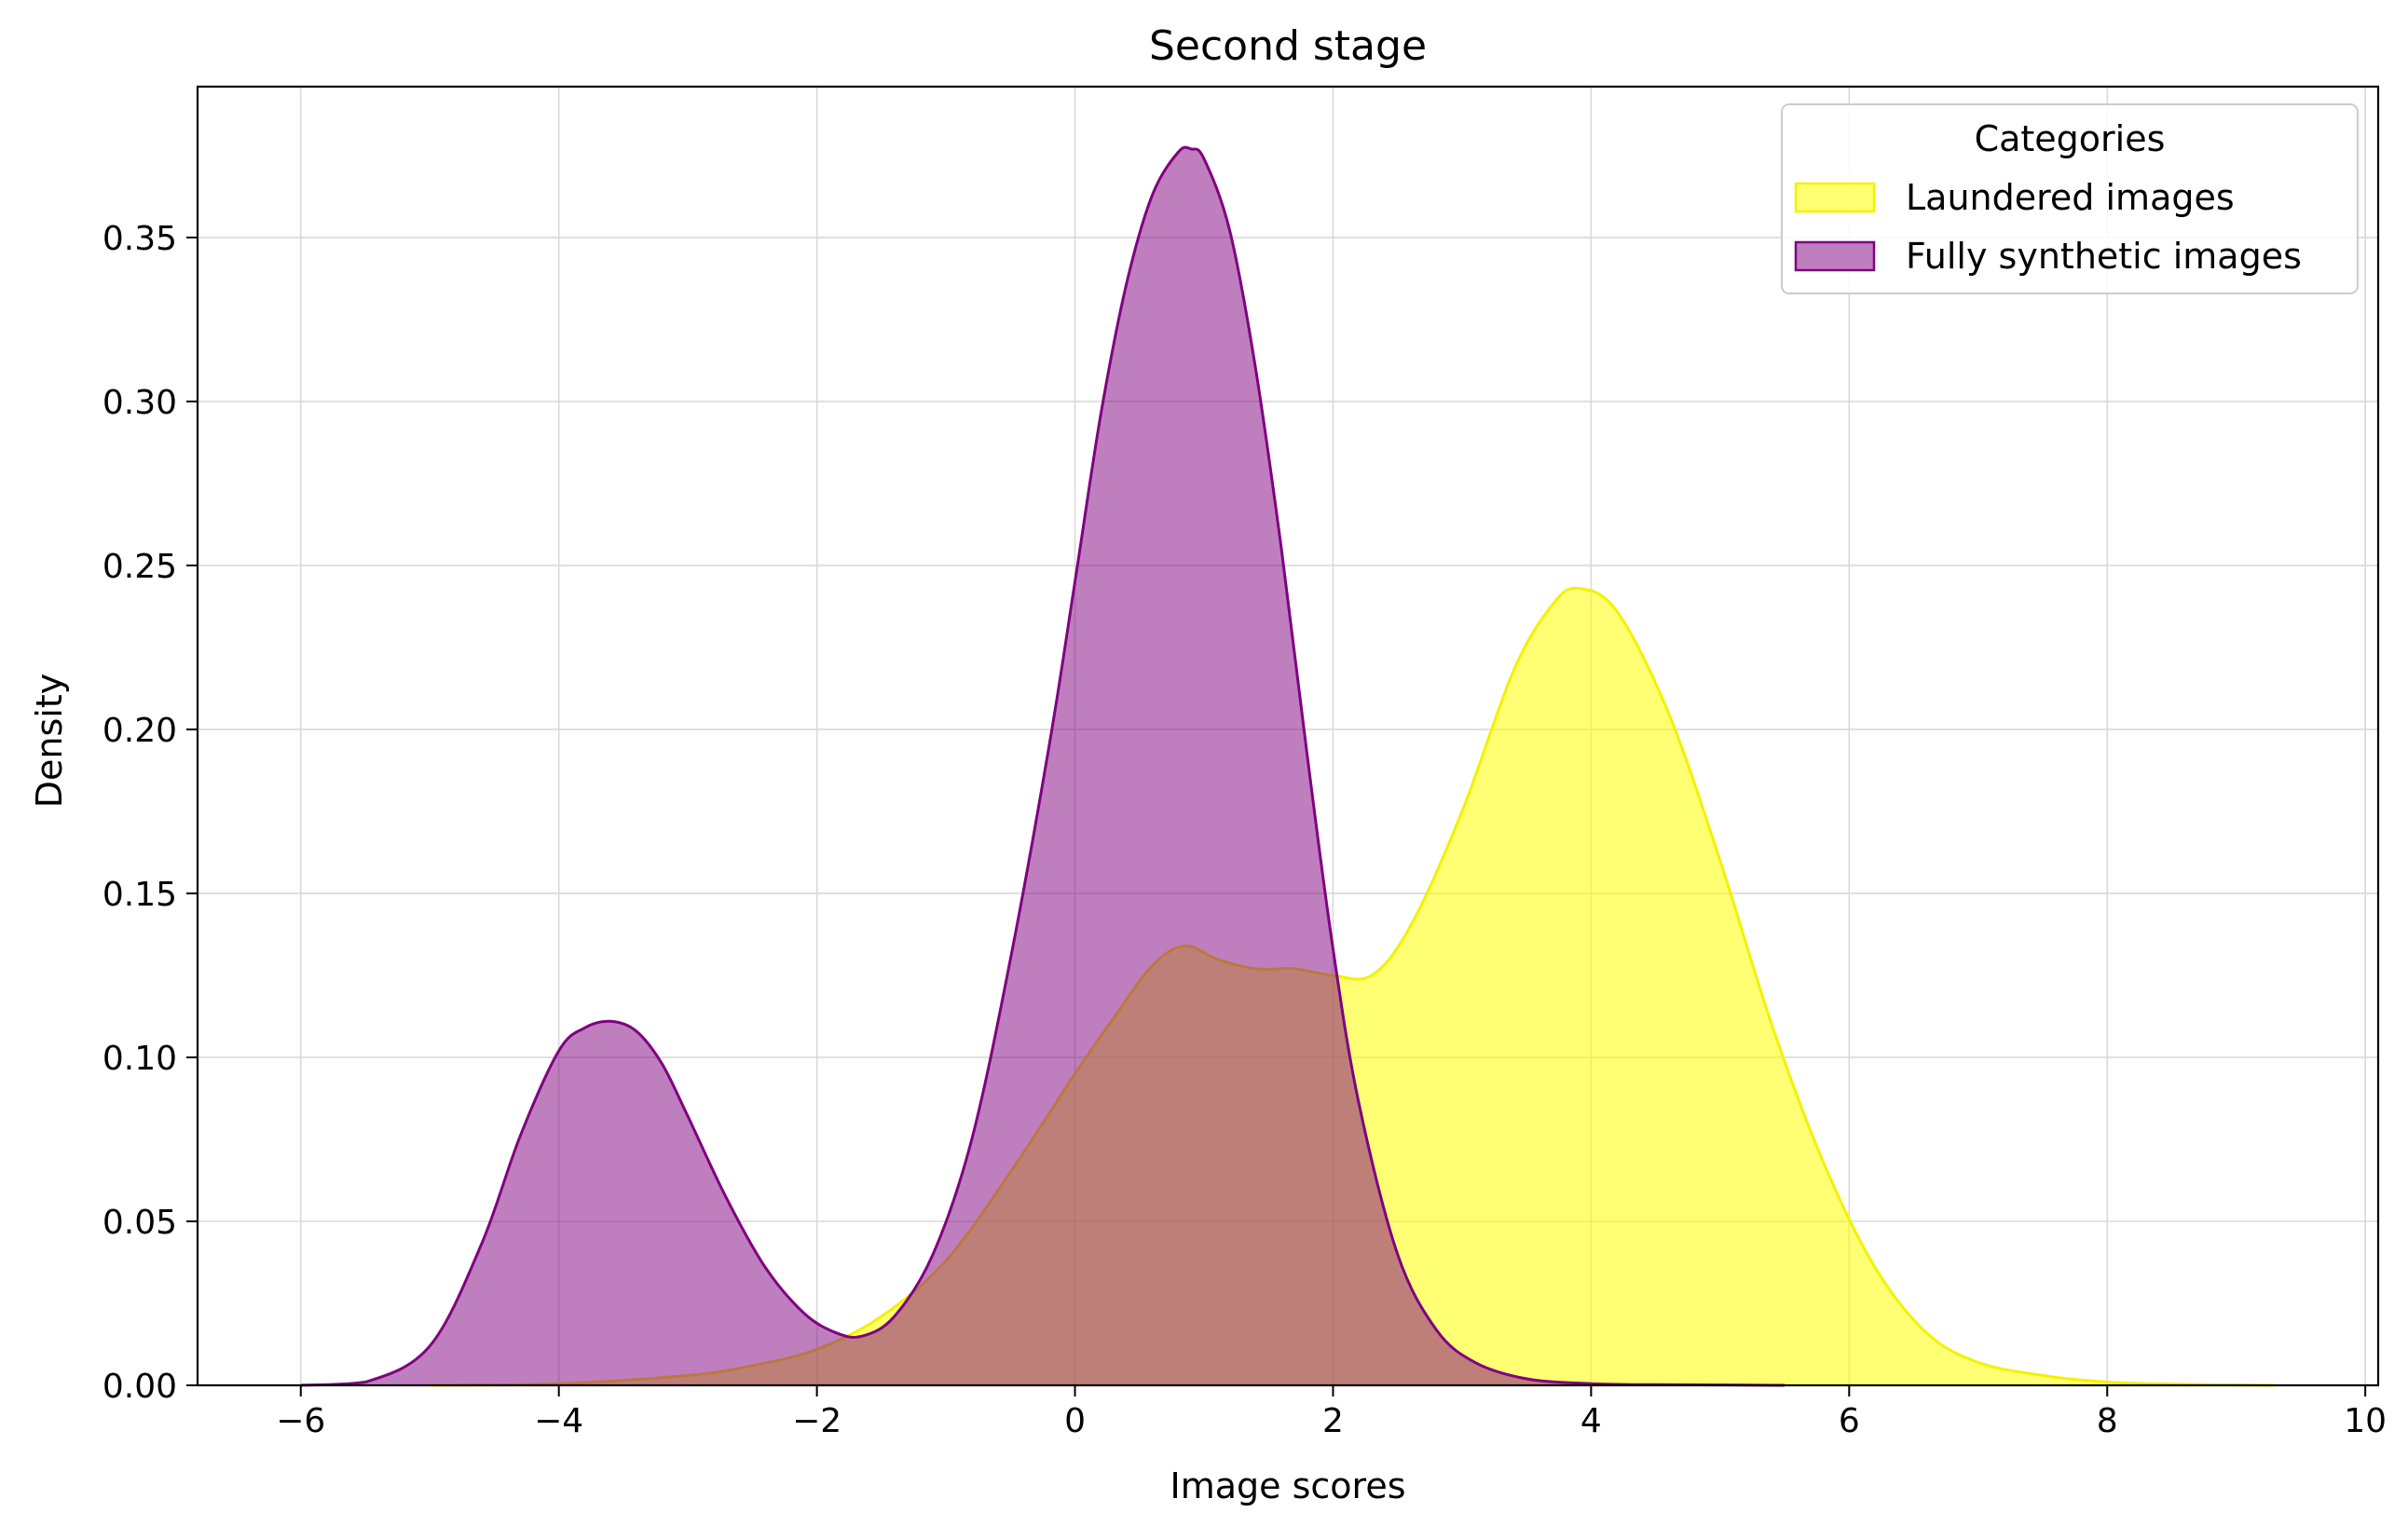  I want to click on x-tick-label: 0, so click(1075, 1421).